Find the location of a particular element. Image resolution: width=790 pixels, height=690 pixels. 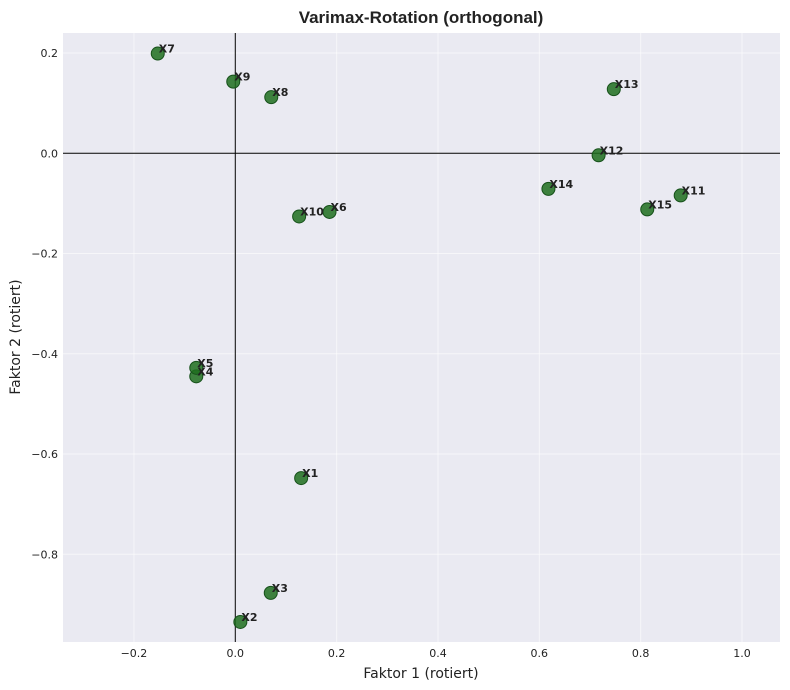

data-point-label: X2 is located at coordinates (249, 617).